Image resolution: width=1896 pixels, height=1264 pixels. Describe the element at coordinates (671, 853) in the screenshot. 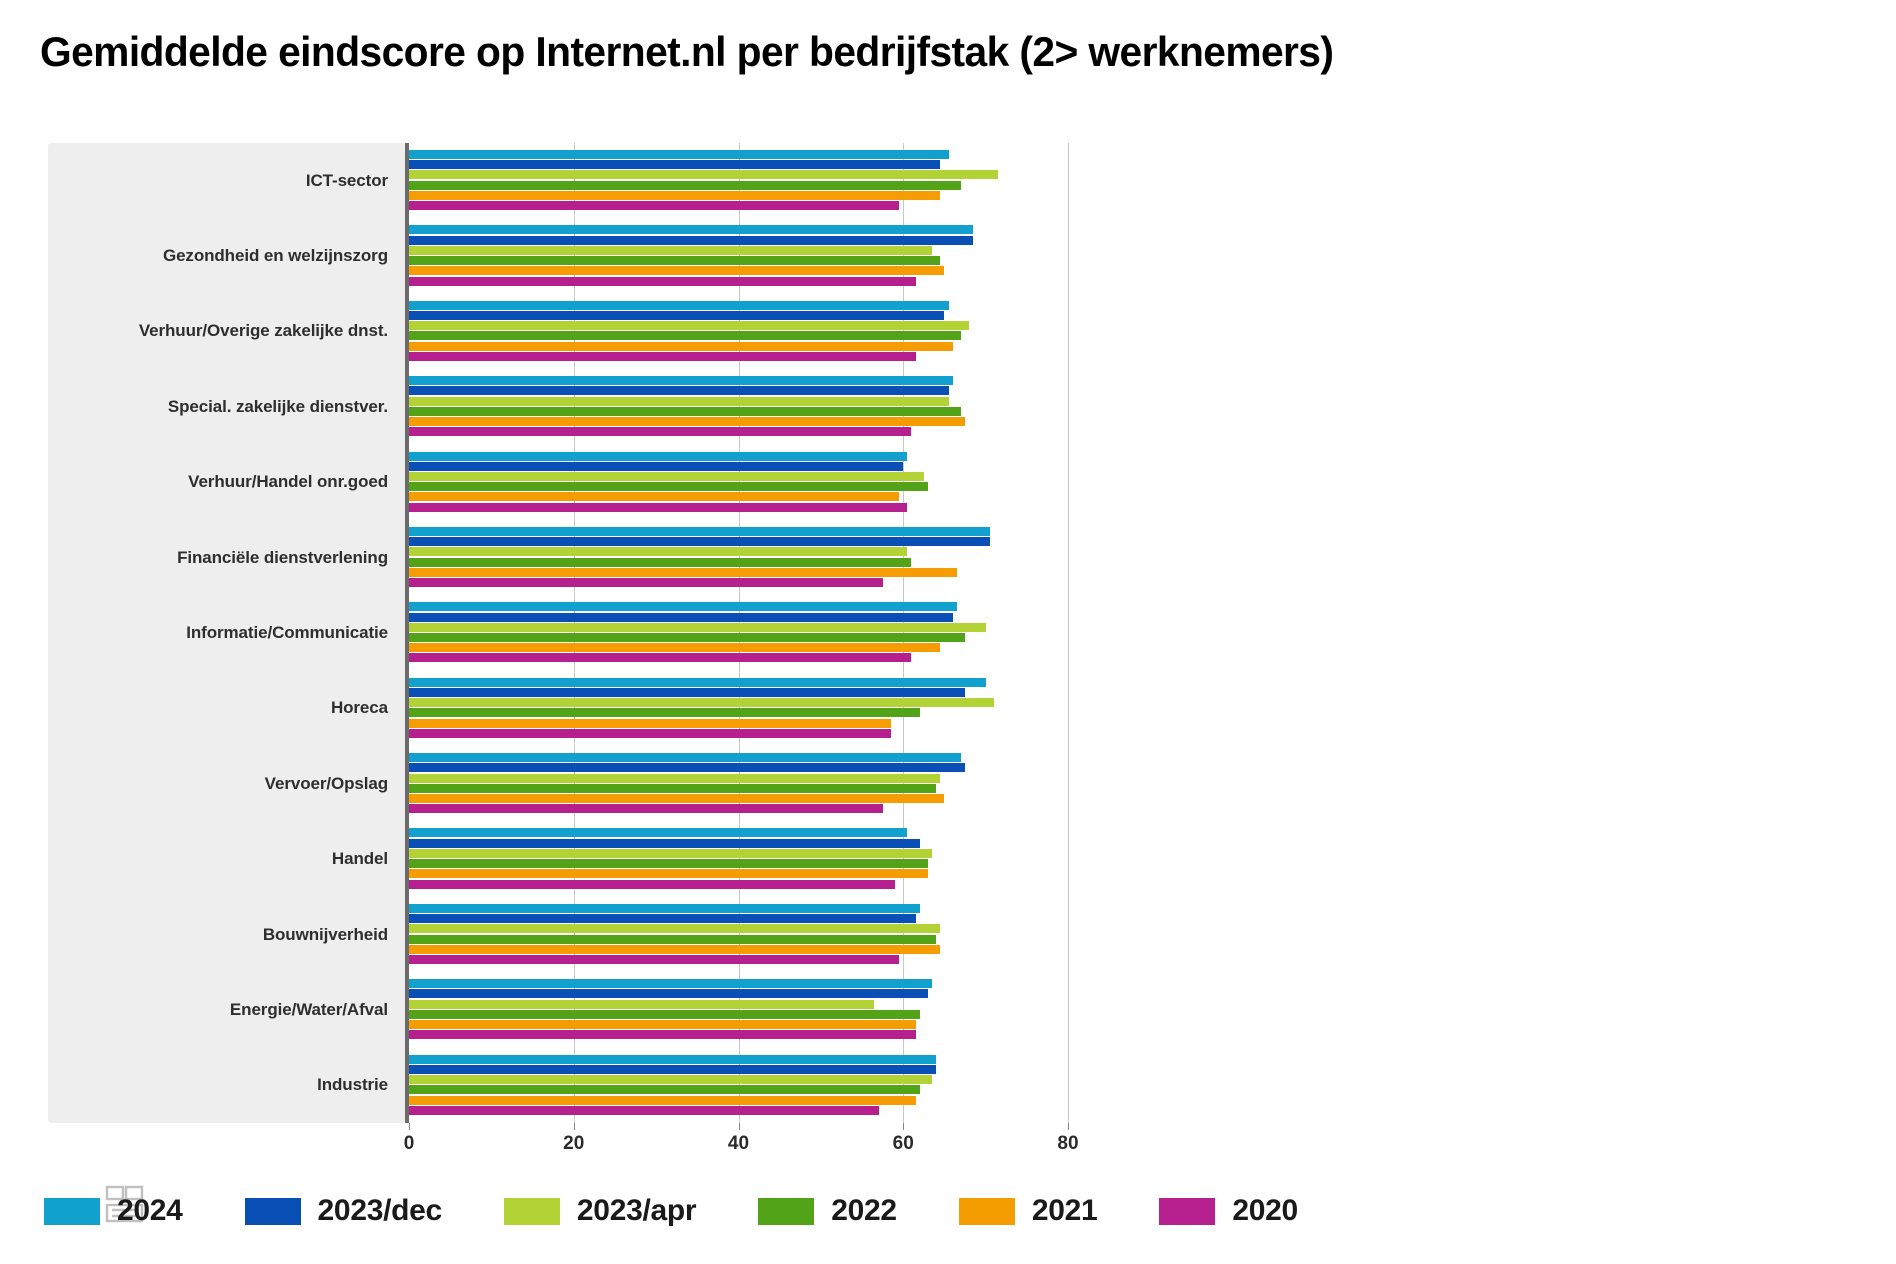

I see `bar-2023-apr-handel` at that location.